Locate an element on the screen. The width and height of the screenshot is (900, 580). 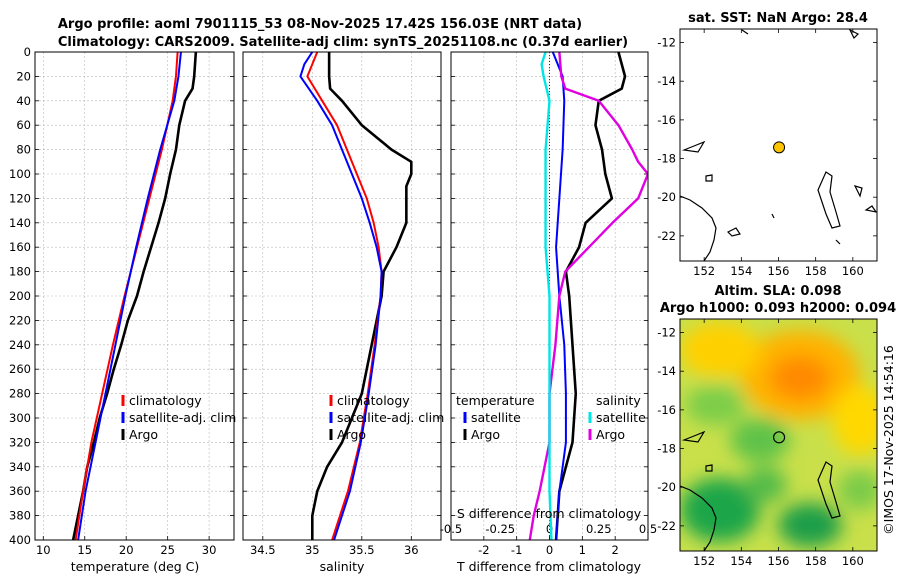
argo-position-marker is located at coordinates (779, 147).